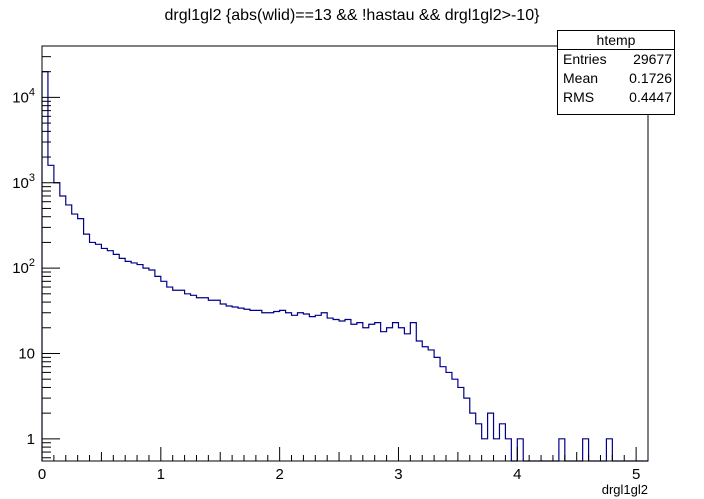  What do you see at coordinates (616, 97) in the screenshot?
I see `stats-row-rms: RMS 0.4447` at bounding box center [616, 97].